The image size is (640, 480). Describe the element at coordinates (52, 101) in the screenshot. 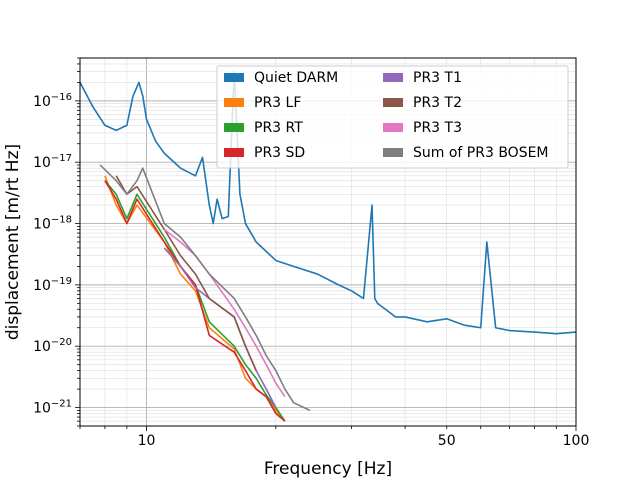

I see `y-tick-label: 10−16` at that location.